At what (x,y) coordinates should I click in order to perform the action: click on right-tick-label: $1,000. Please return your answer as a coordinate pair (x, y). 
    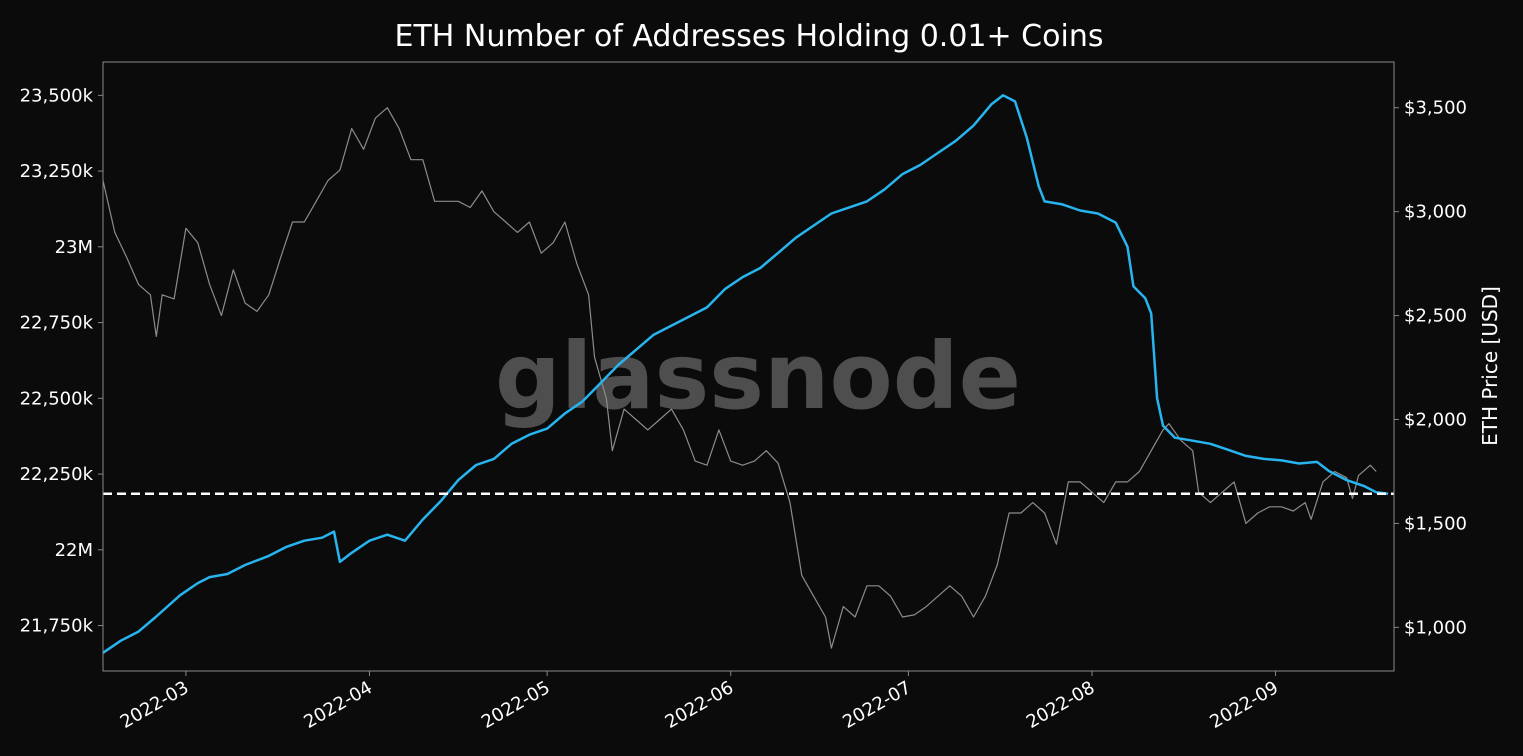
    Looking at the image, I should click on (1435, 627).